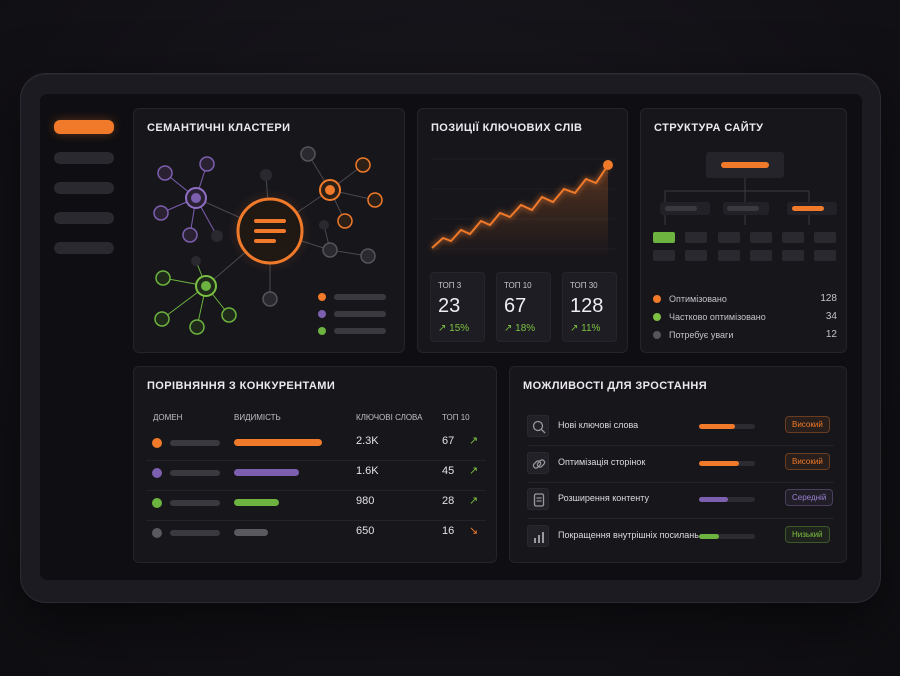 Image resolution: width=900 pixels, height=676 pixels. Describe the element at coordinates (807, 534) in the screenshot. I see `priority-badge: Низький` at that location.